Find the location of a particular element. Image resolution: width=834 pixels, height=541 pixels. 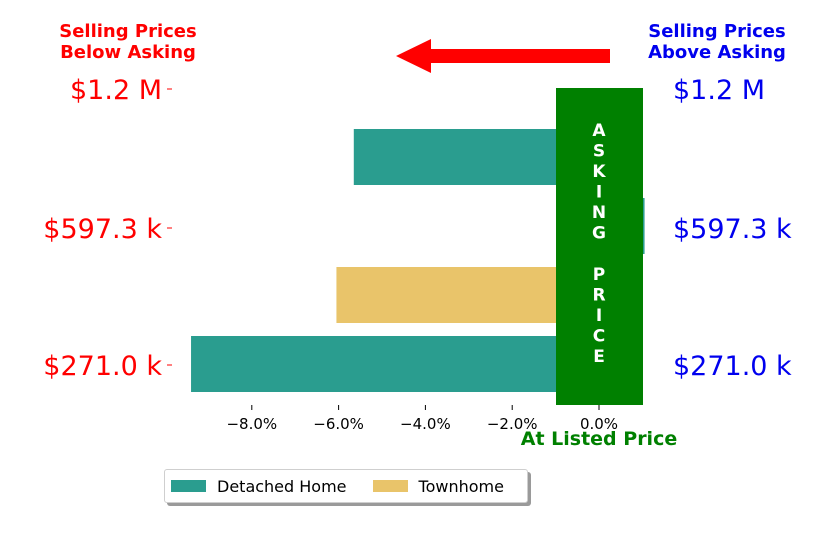

header-above-asking: Selling Prices Above Asking is located at coordinates (717, 42).